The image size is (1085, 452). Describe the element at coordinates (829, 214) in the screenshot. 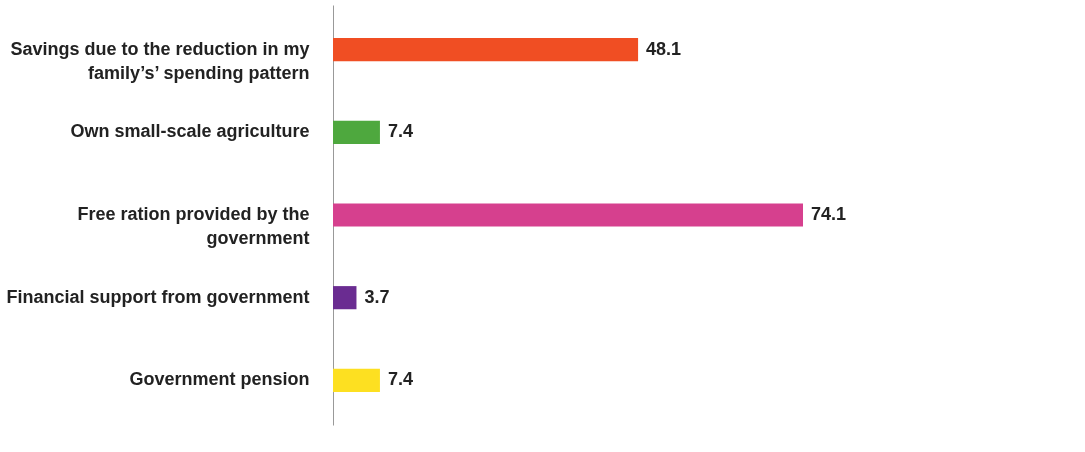

I see `data-label: 74.1` at that location.